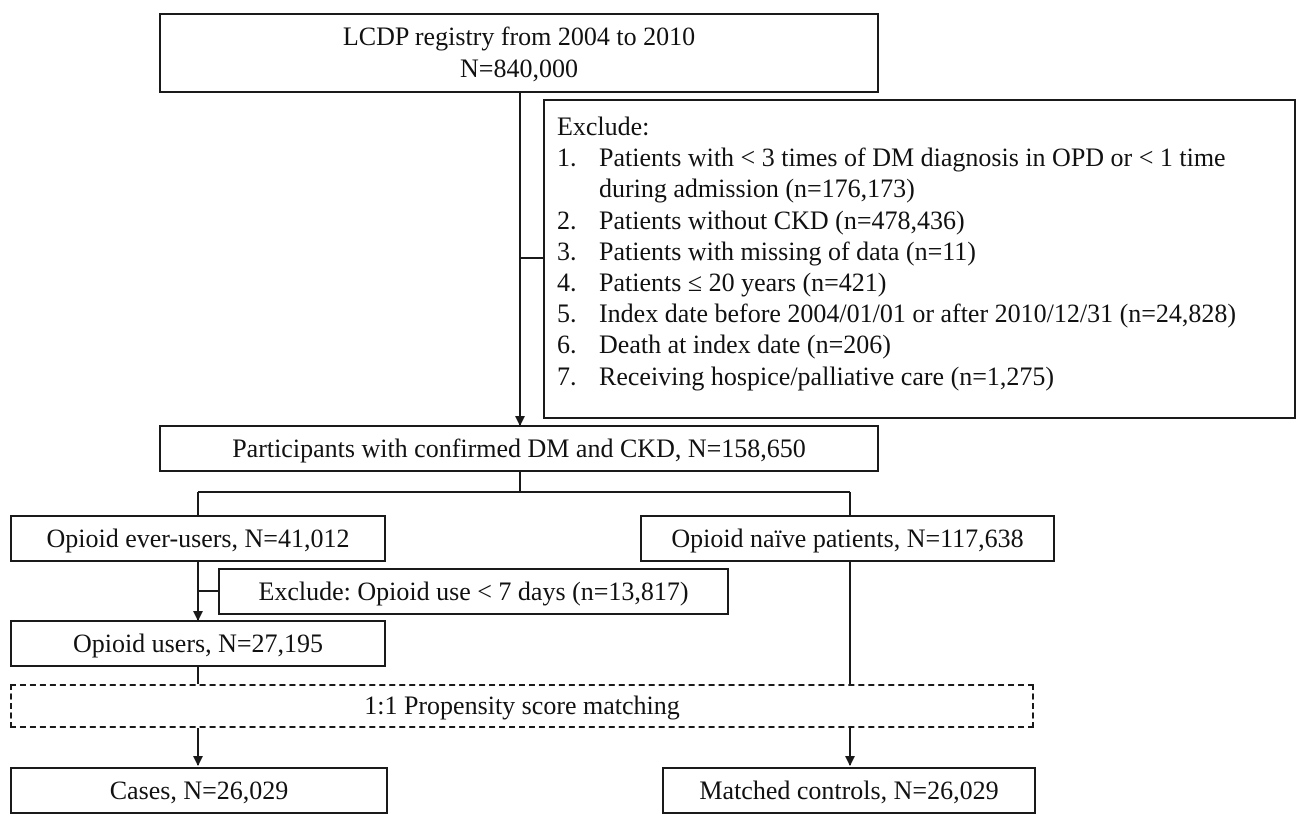 The image size is (1313, 826). I want to click on registry-count: N=840,000, so click(519, 68).